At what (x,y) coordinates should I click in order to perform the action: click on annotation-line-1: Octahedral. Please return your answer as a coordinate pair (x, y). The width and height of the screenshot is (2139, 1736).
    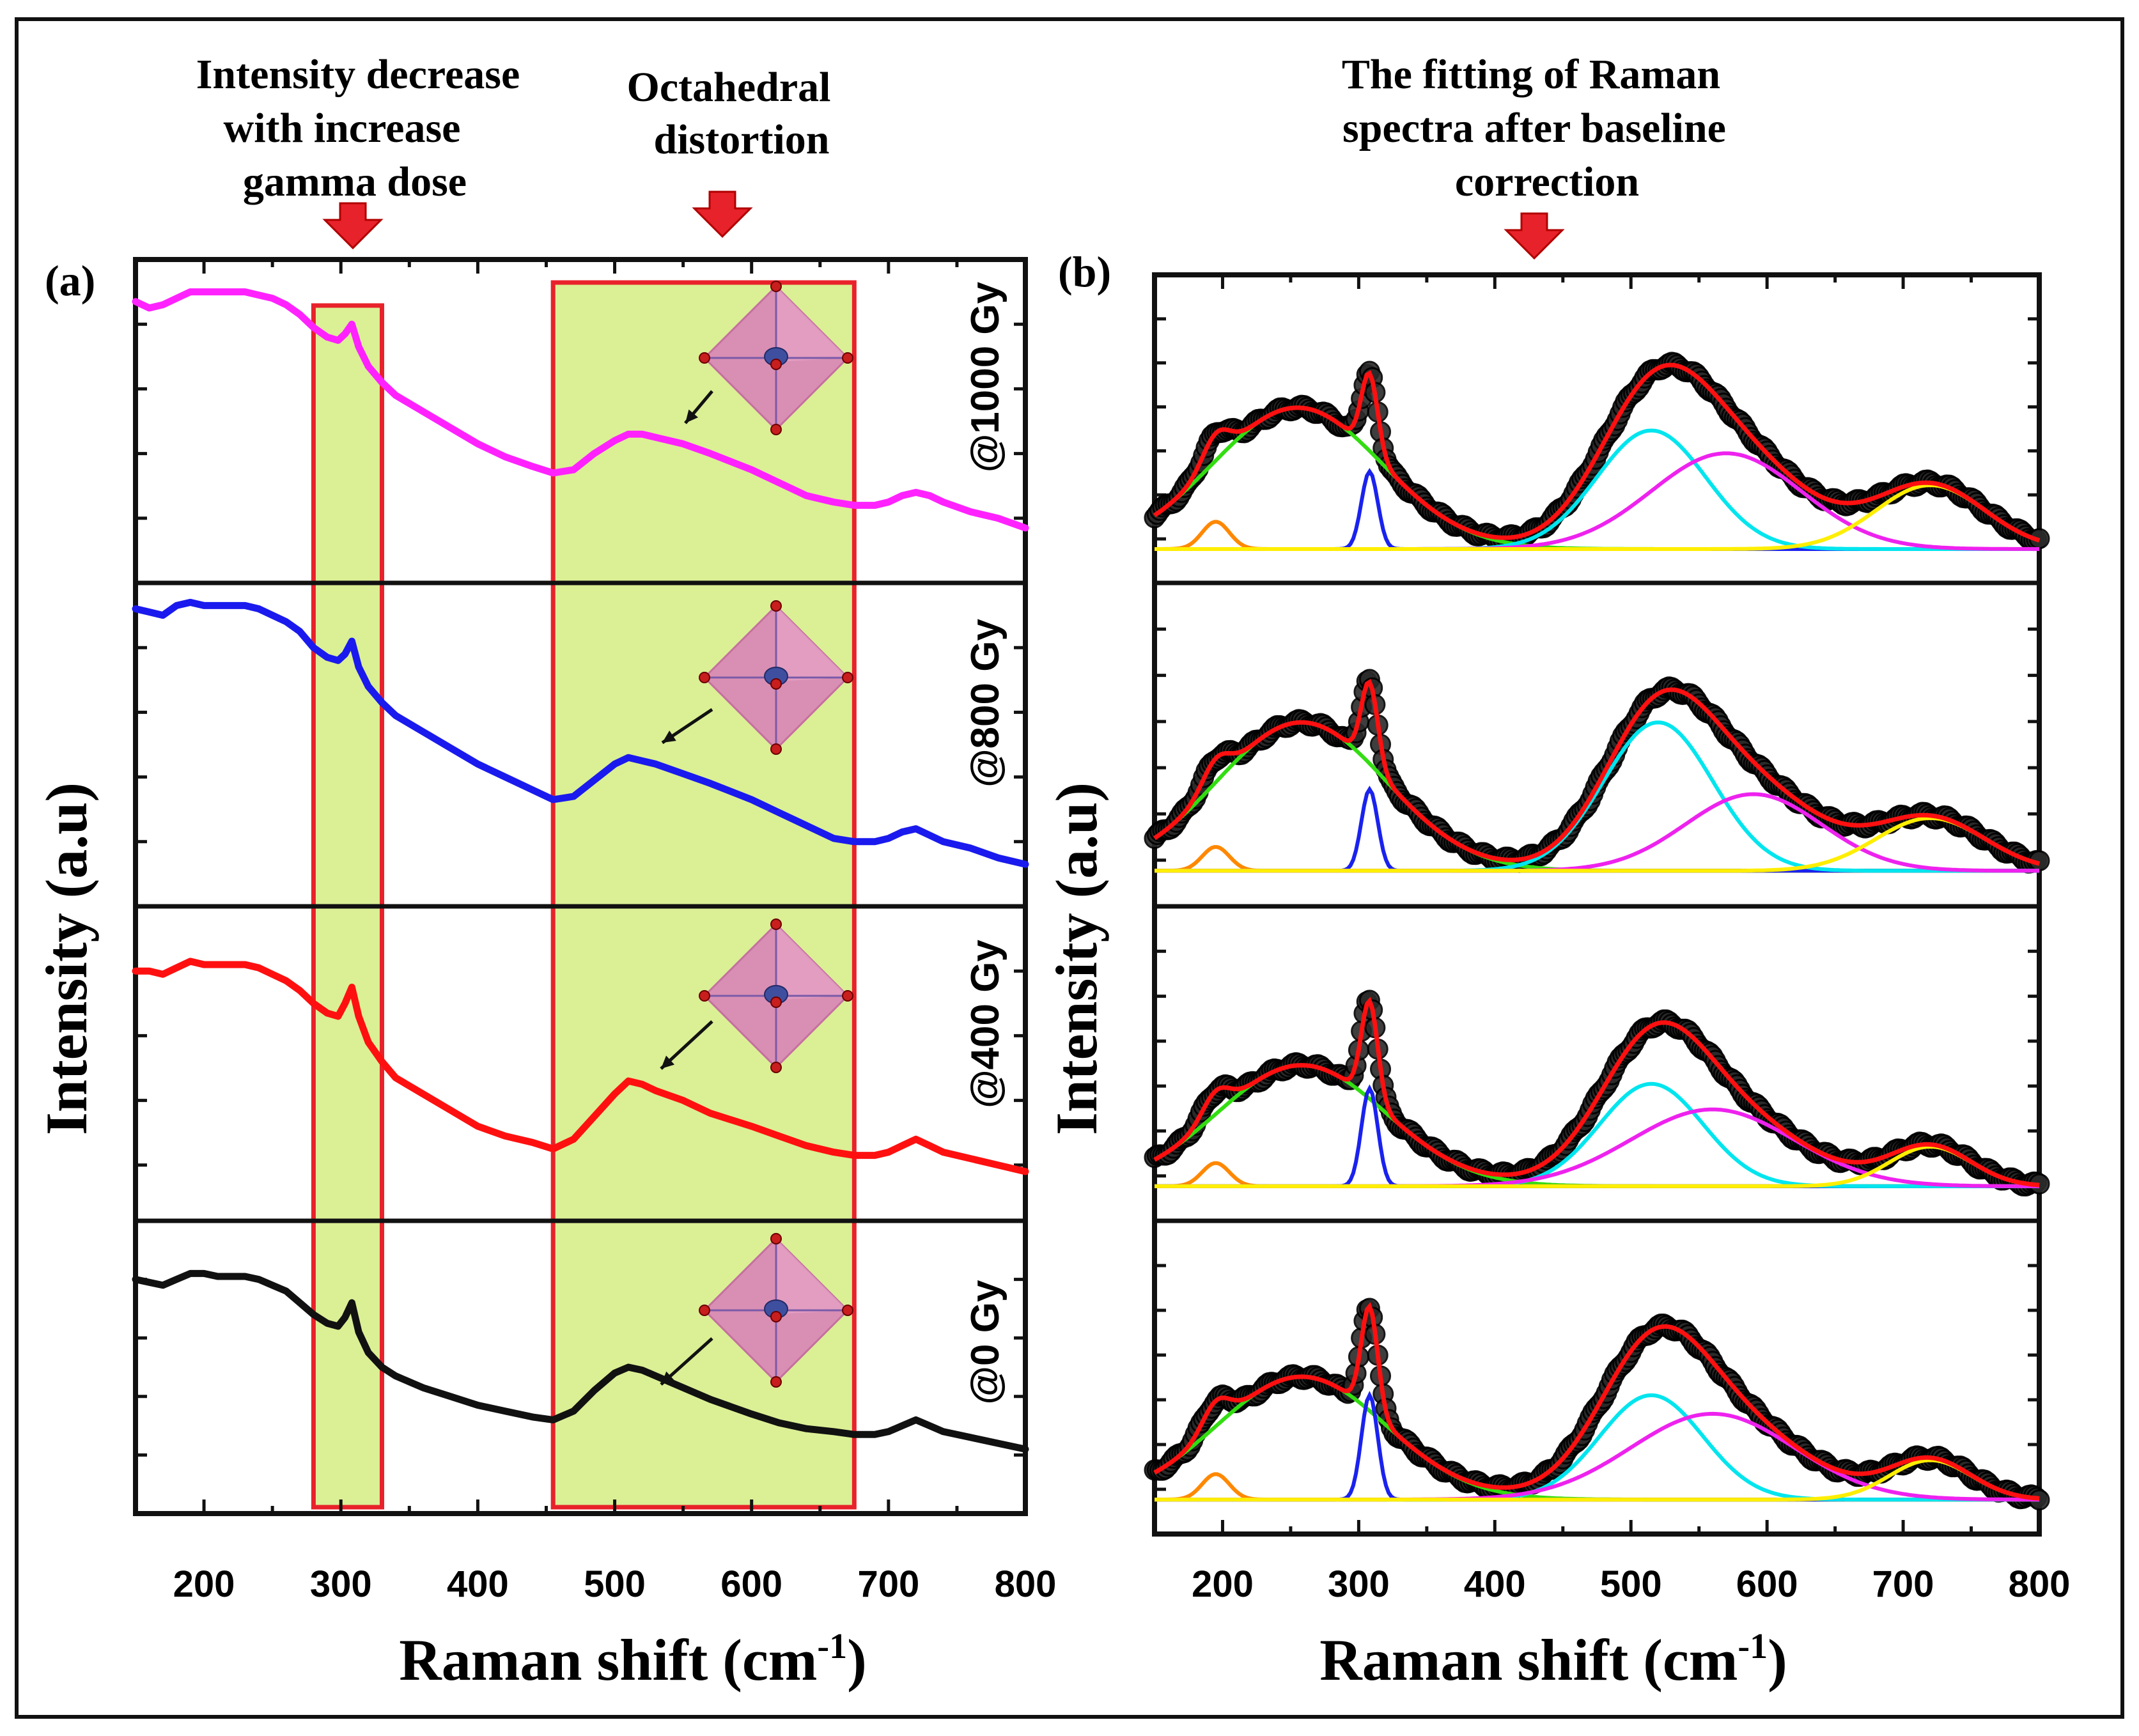
    Looking at the image, I should click on (729, 87).